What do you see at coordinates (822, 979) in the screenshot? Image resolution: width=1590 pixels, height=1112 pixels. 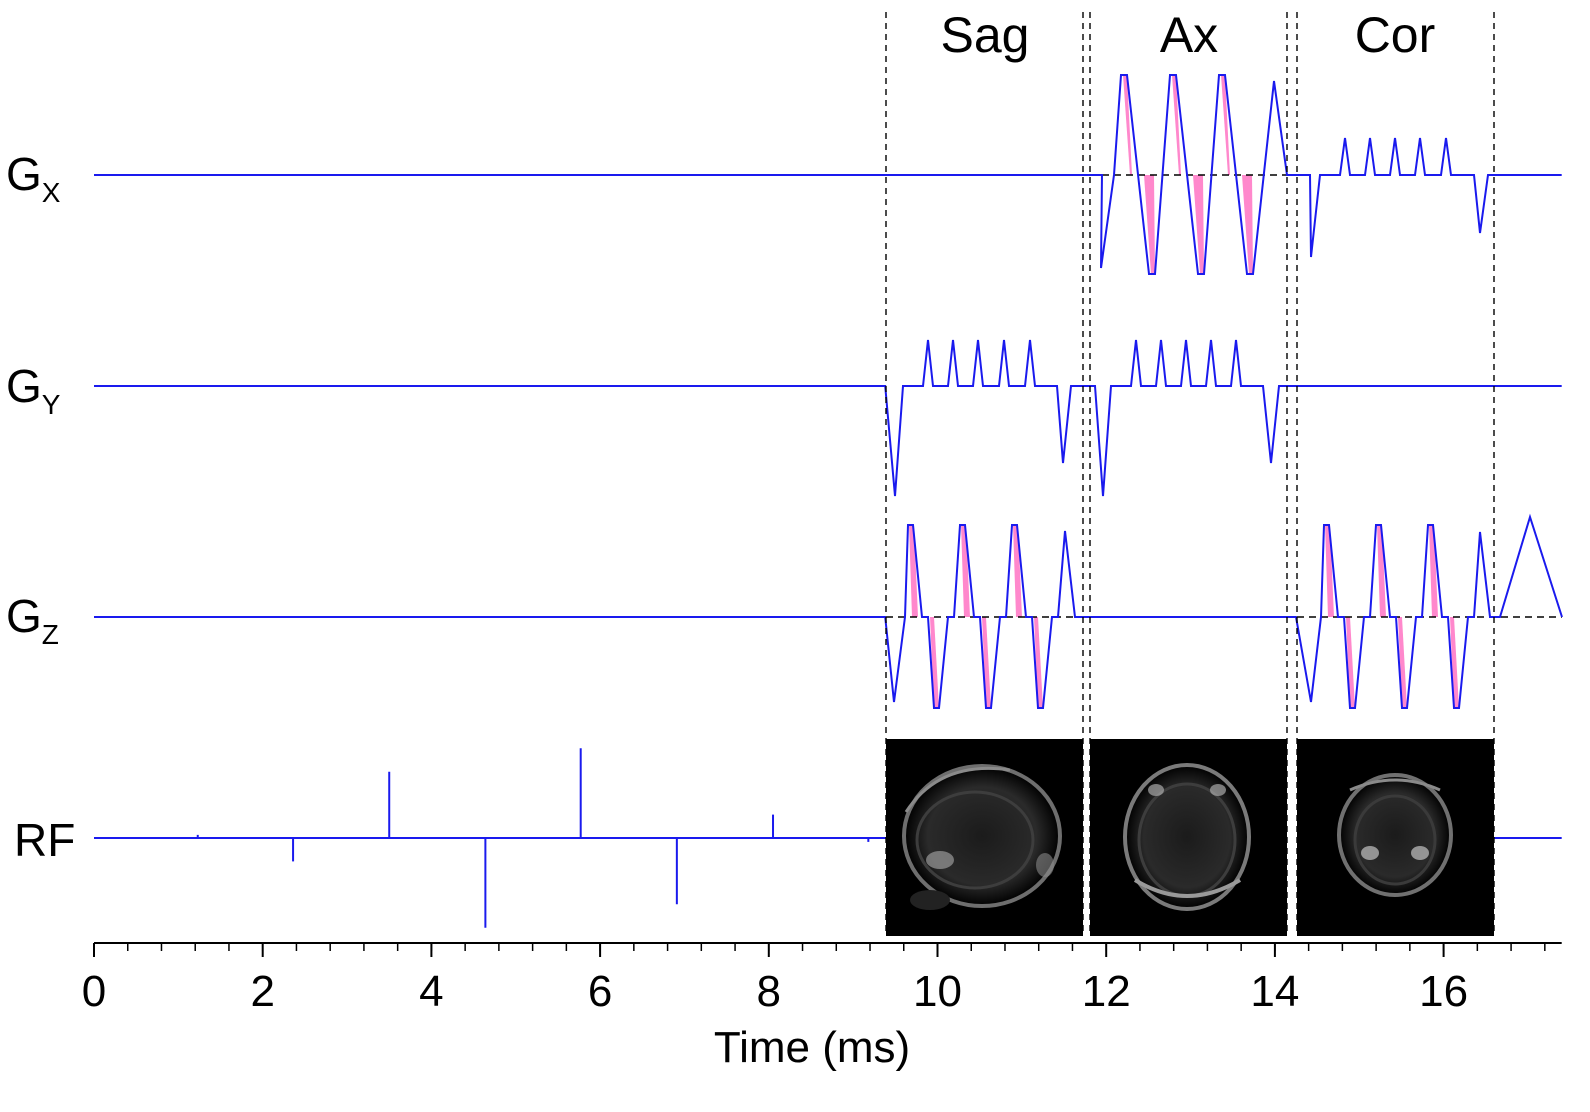 I see `time-axis: 0 2 4 6 8 10 12 14 16` at bounding box center [822, 979].